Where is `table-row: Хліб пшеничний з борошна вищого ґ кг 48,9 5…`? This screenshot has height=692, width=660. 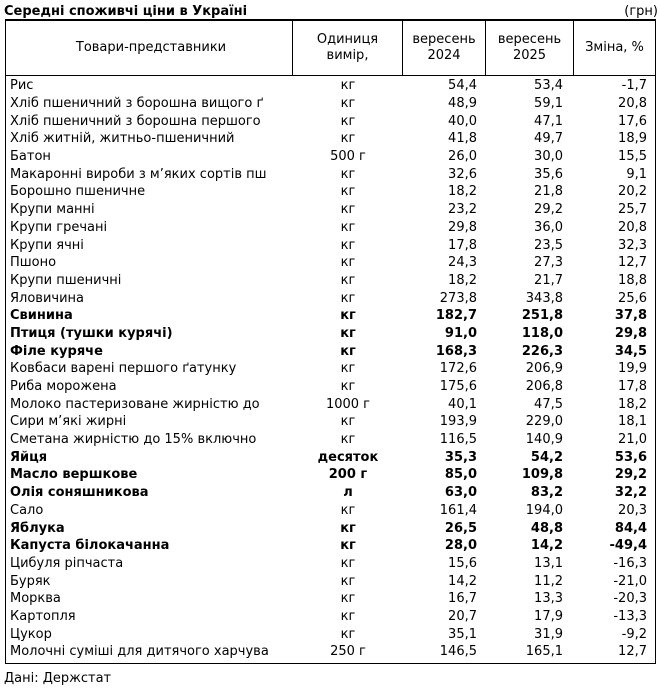
table-row: Хліб пшеничний з борошна вищого ґ кг 48,9 5… is located at coordinates (330, 104).